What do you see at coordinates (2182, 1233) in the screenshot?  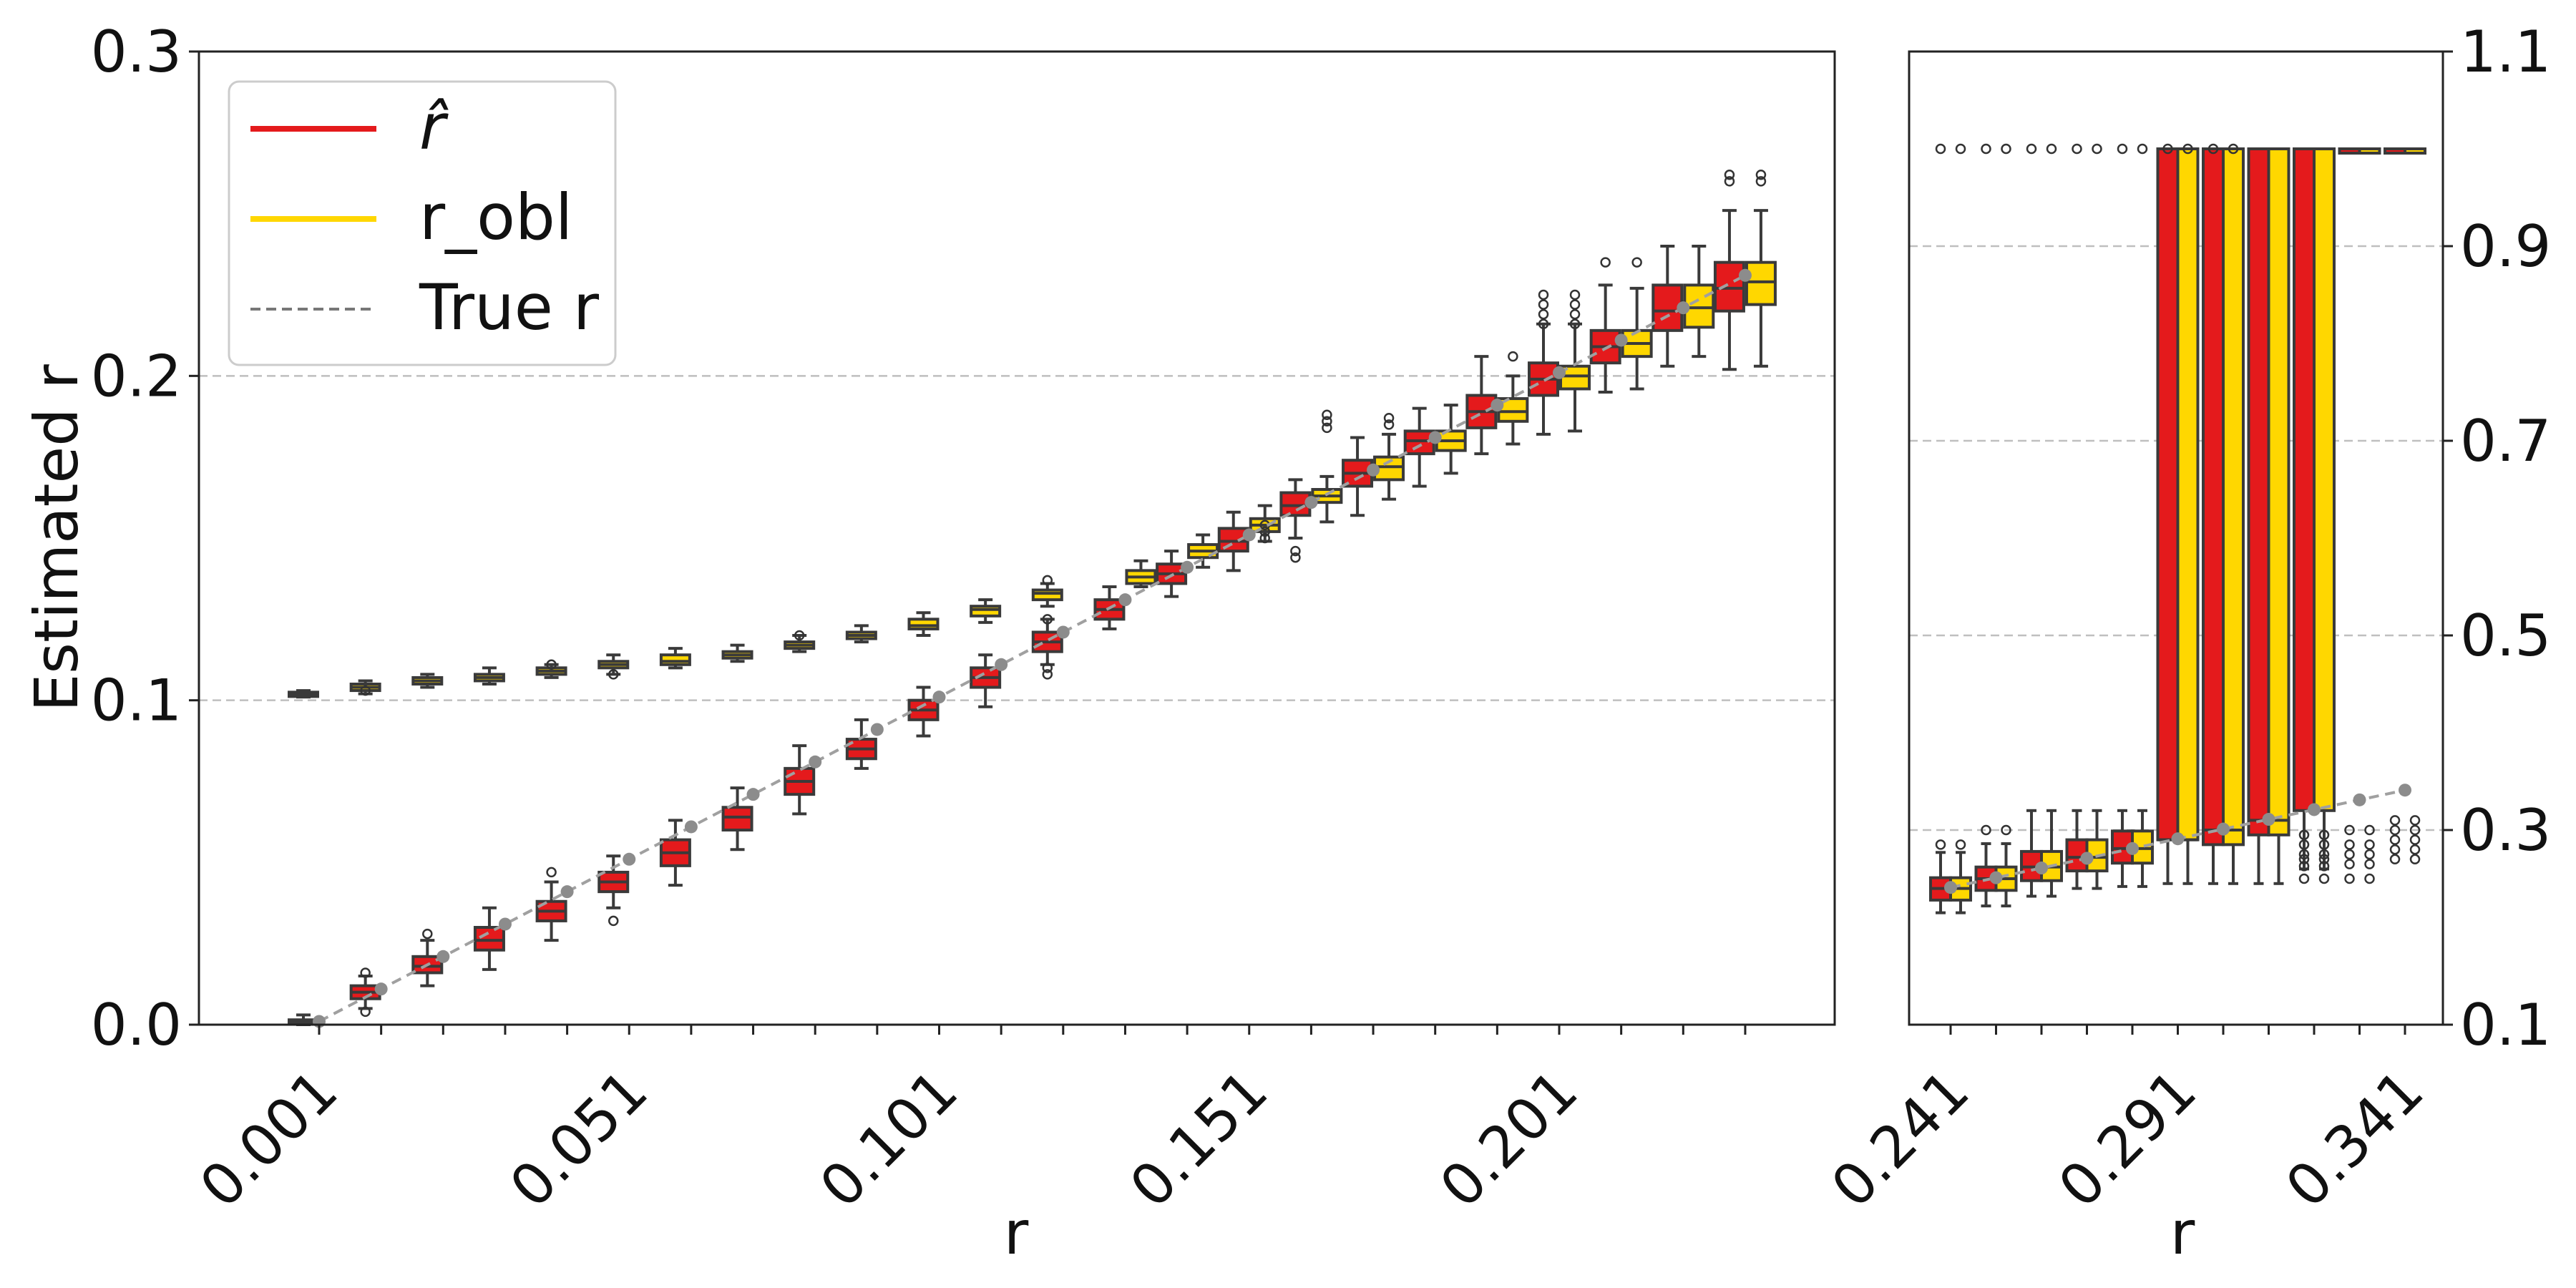 I see `right-x-axis-label: r` at bounding box center [2182, 1233].